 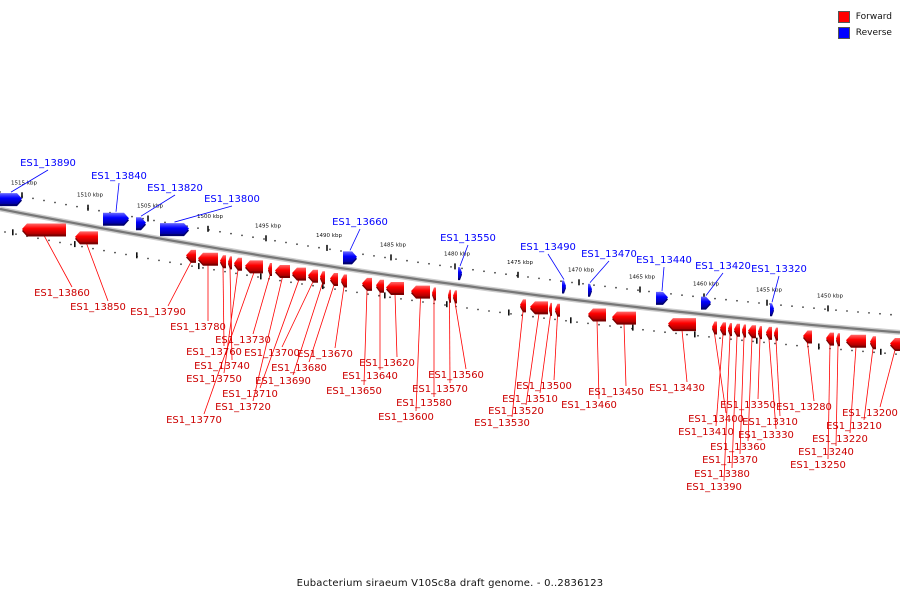 What do you see at coordinates (730, 460) in the screenshot?
I see `label-forward: ES1_13370` at bounding box center [730, 460].